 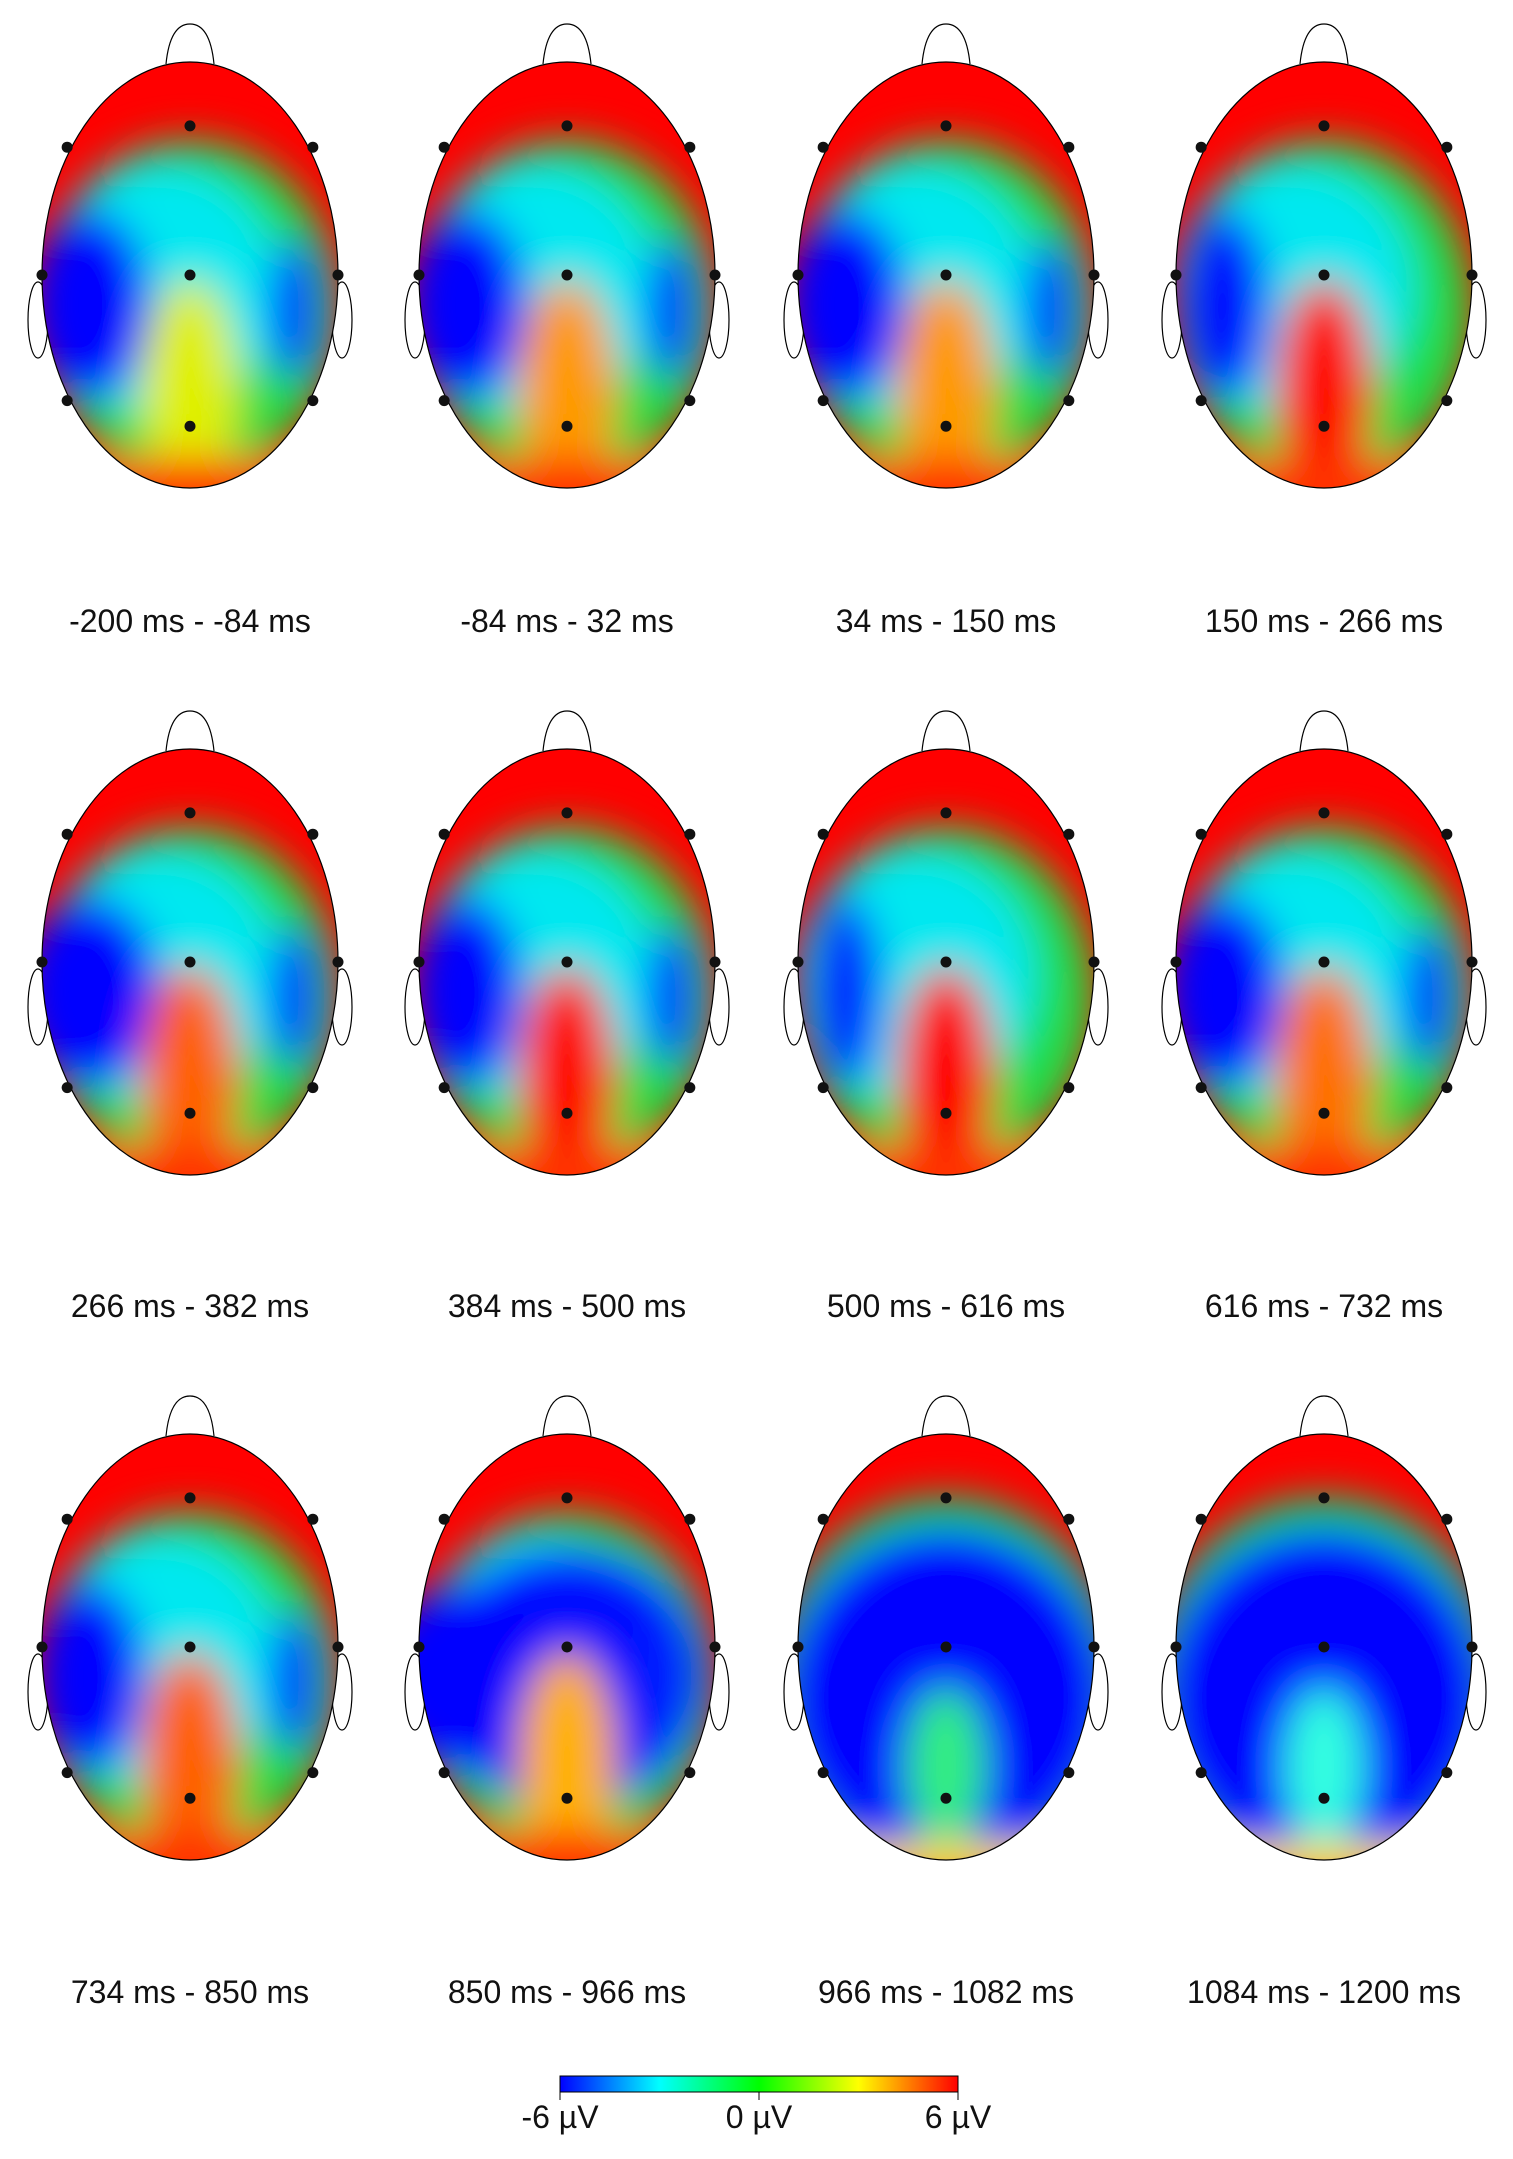 I want to click on panel-label: 1084 ms - 1200 ms, so click(x=1324, y=1992).